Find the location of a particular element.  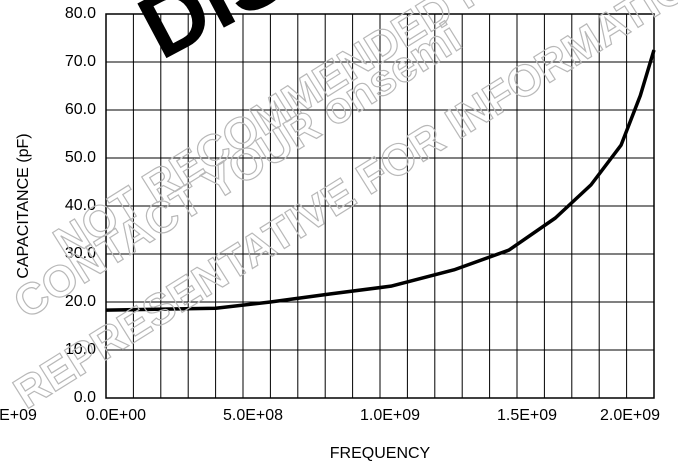

x-tick-label: 5.0E+08 is located at coordinates (253, 415).